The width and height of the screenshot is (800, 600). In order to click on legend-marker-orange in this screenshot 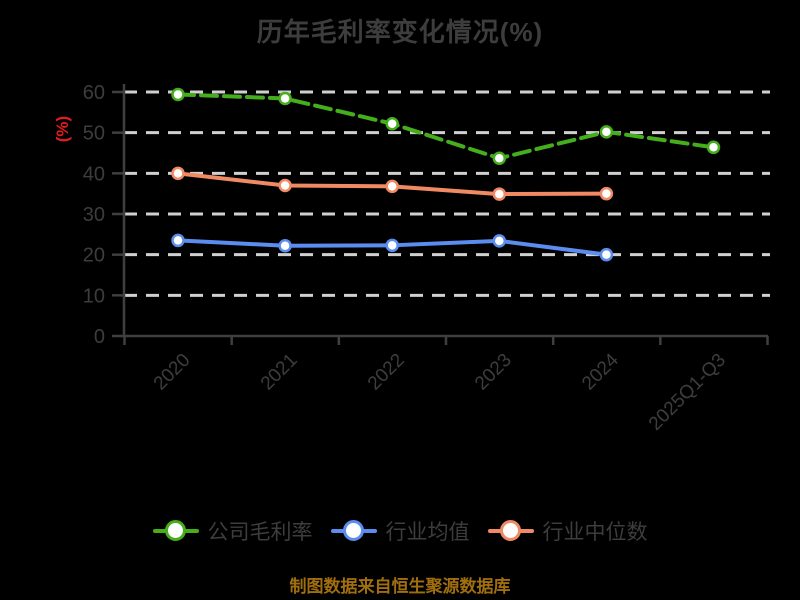, I will do `click(510, 531)`.